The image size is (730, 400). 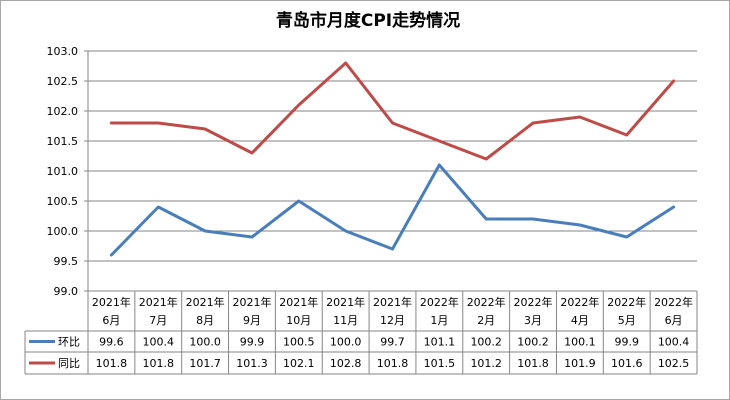 What do you see at coordinates (486, 320) in the screenshot?
I see `category-label-month: 2月` at bounding box center [486, 320].